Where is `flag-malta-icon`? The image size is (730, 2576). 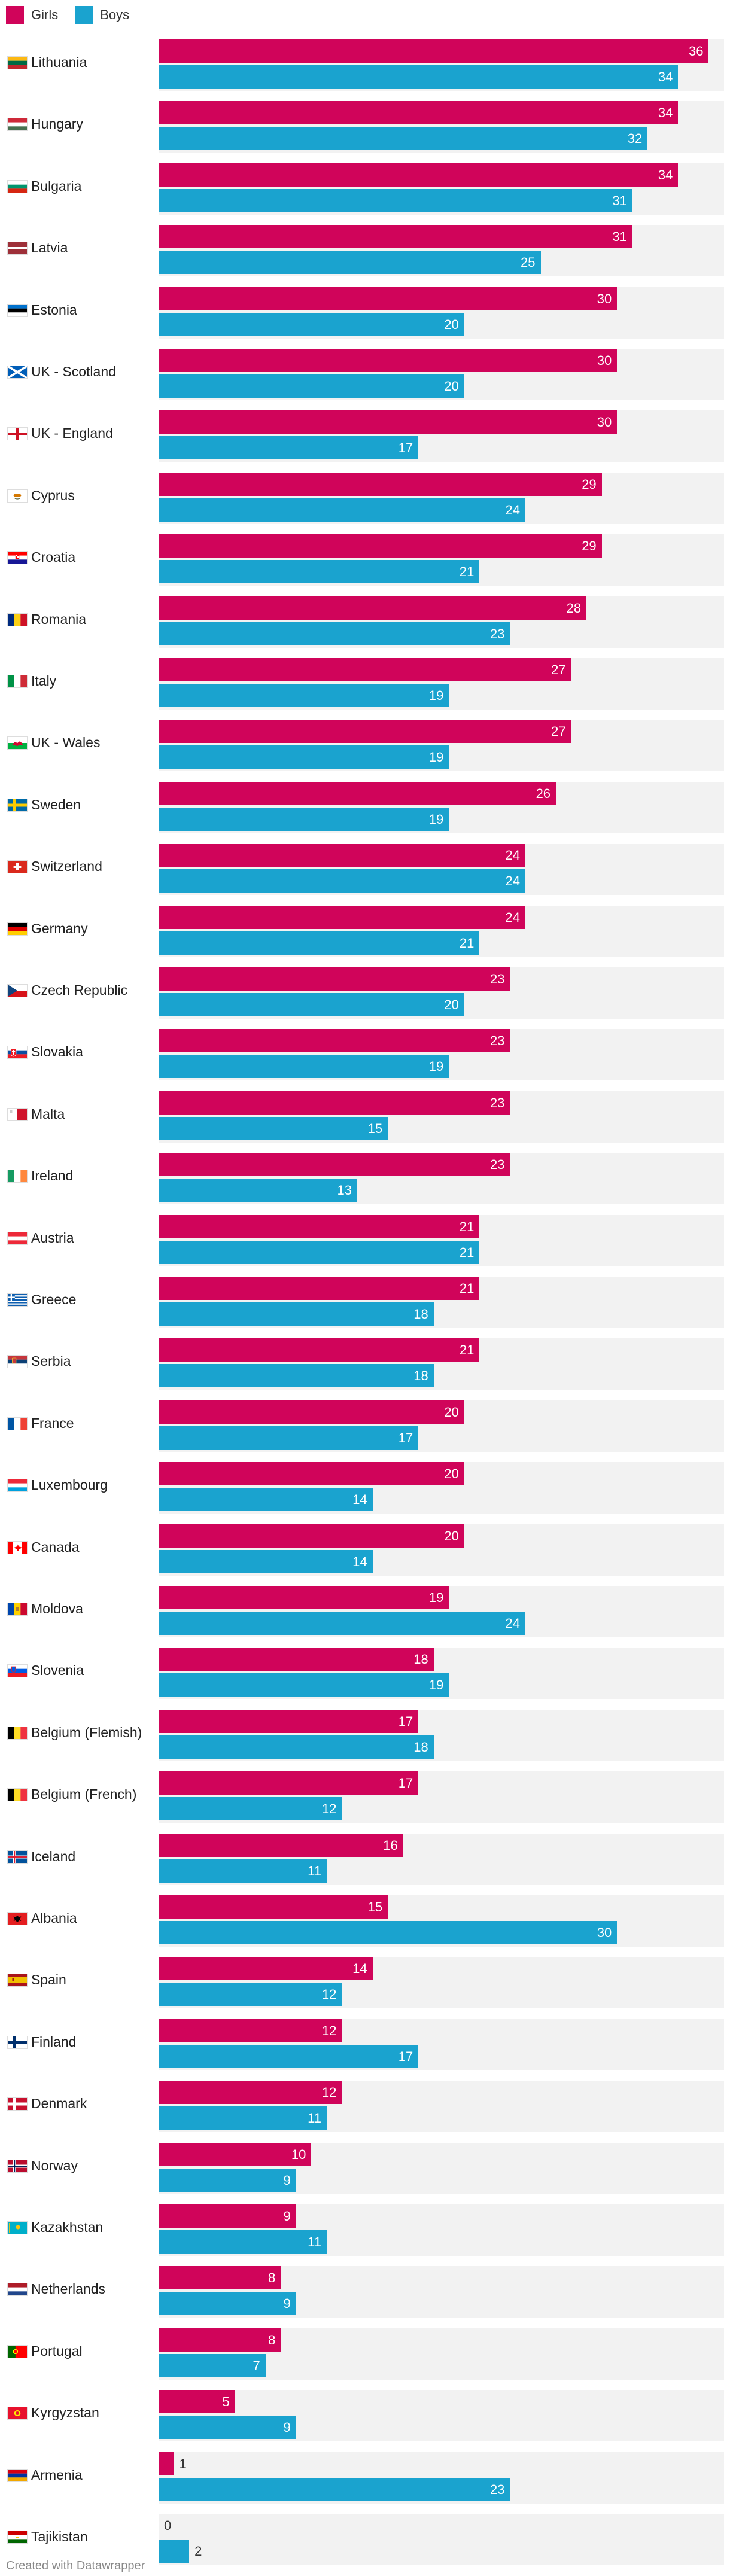 flag-malta-icon is located at coordinates (17, 1114).